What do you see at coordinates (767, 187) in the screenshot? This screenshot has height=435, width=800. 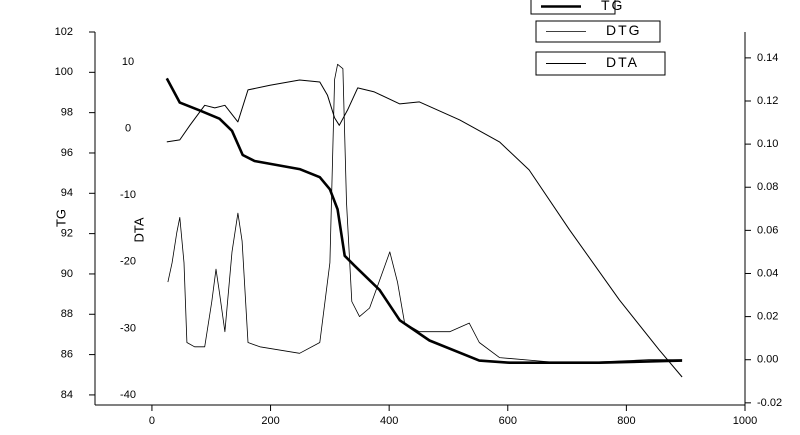 I see `y2-tick-label: 0.08` at bounding box center [767, 187].